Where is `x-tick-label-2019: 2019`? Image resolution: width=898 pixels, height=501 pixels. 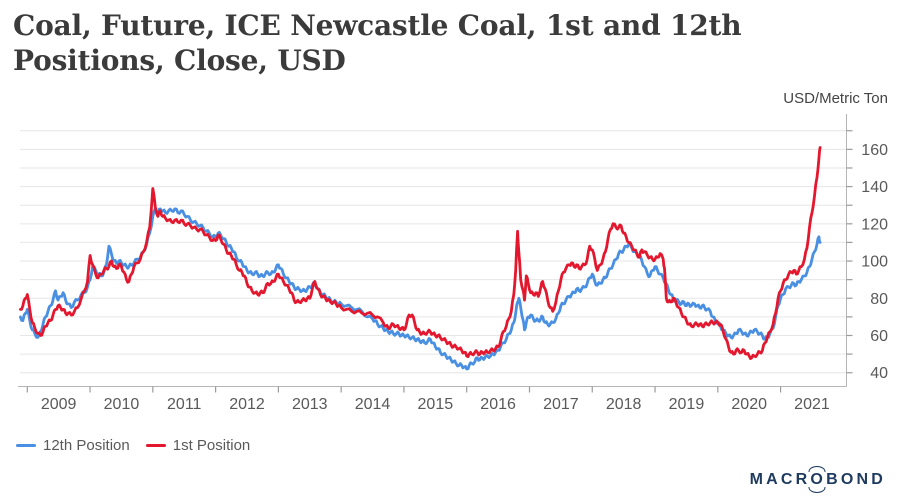 x-tick-label-2019: 2019 is located at coordinates (687, 404).